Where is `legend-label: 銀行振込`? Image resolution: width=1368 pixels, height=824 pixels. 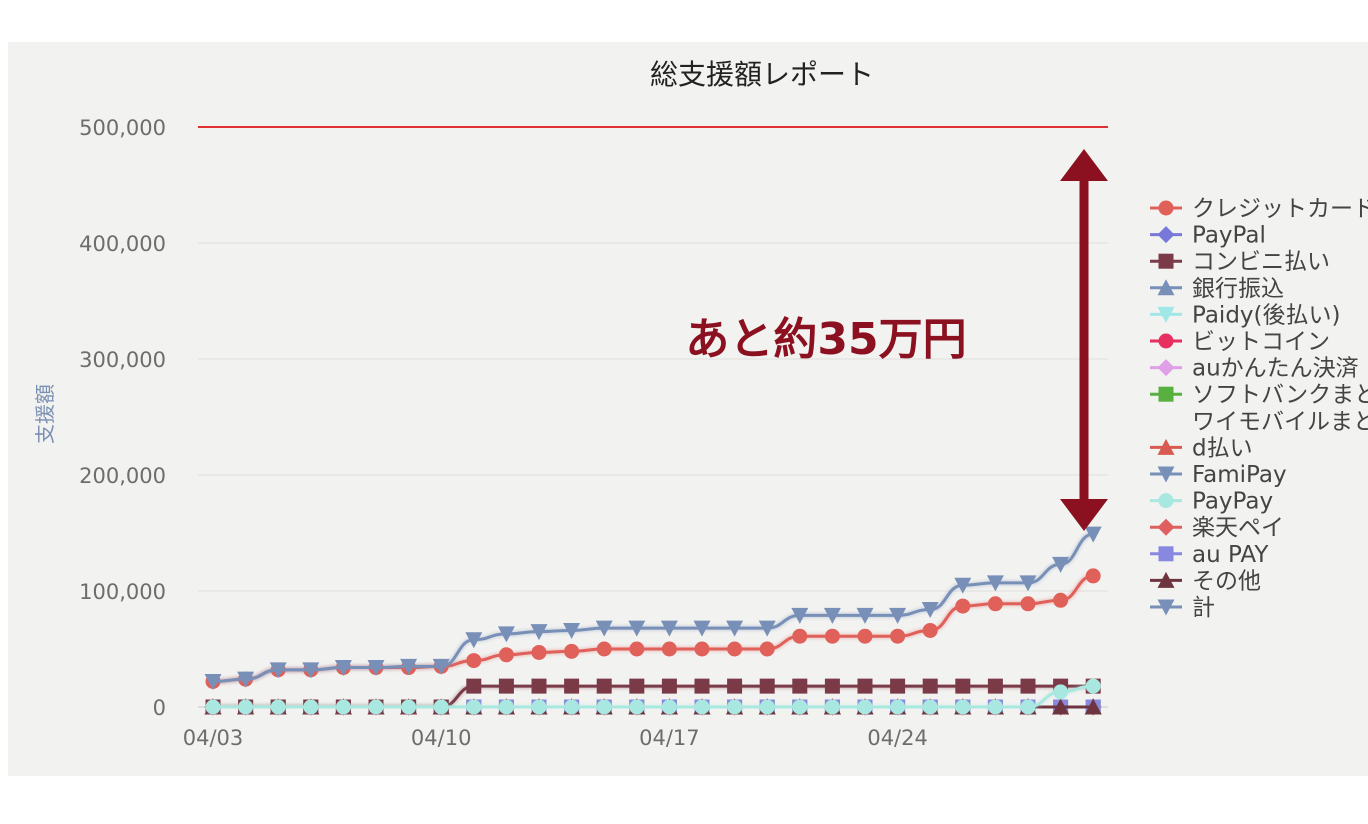
legend-label: 銀行振込 is located at coordinates (1238, 289).